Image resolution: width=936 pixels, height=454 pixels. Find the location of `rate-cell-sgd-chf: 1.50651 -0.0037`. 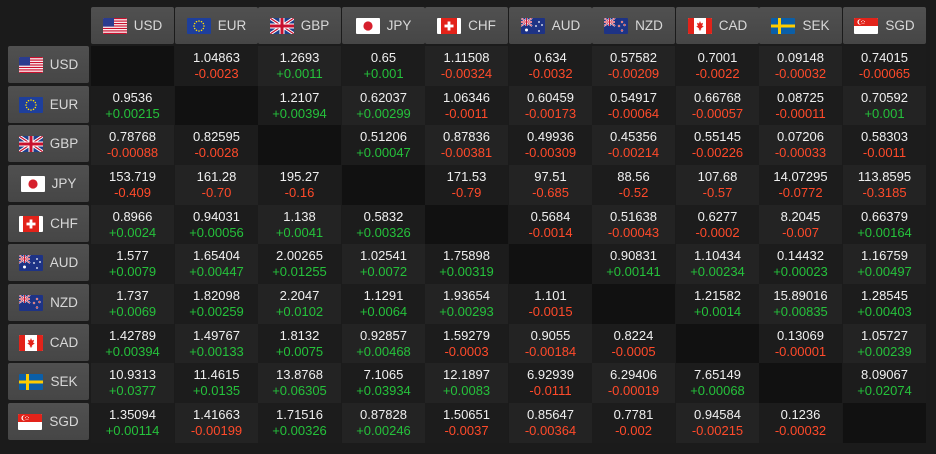

rate-cell-sgd-chf: 1.50651 -0.0037 is located at coordinates (466, 423).